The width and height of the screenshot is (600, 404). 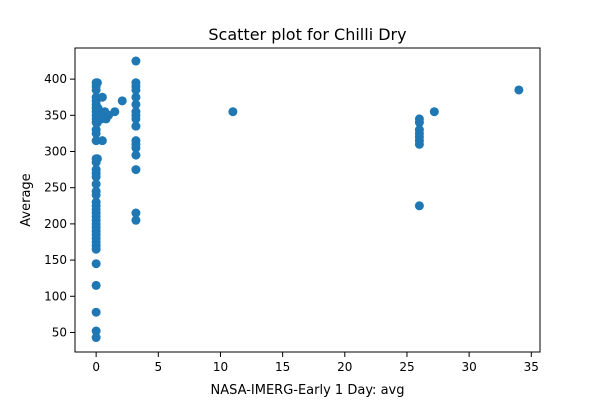 What do you see at coordinates (55, 296) in the screenshot?
I see `y-tick-label: 100` at bounding box center [55, 296].